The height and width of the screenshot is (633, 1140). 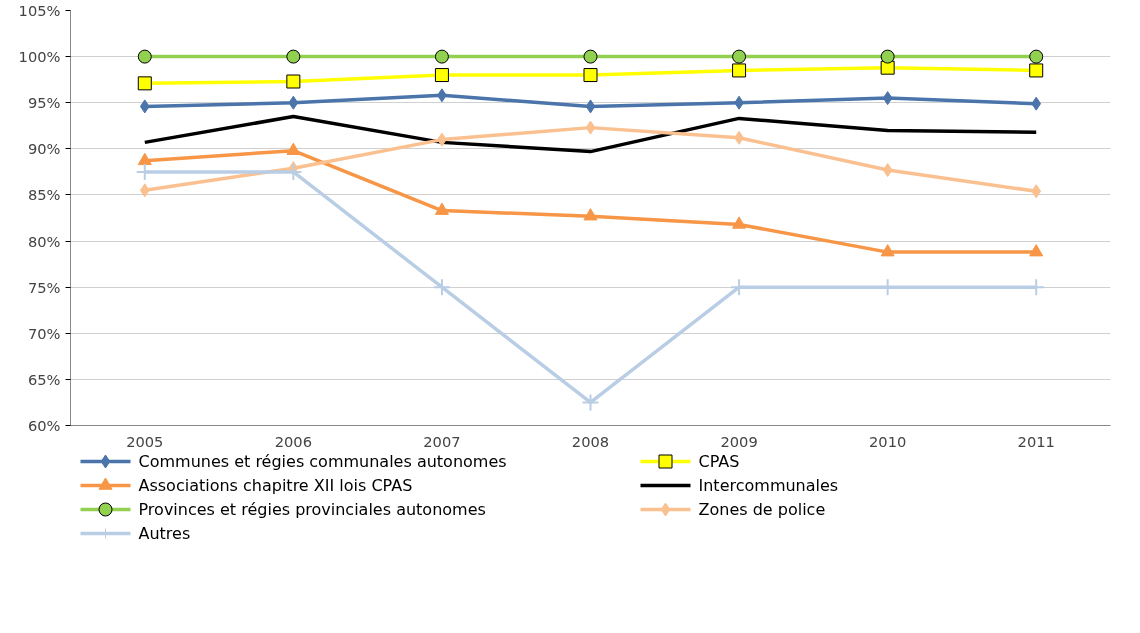 What do you see at coordinates (768, 485) in the screenshot?
I see `legend-label: Intercommunales` at bounding box center [768, 485].